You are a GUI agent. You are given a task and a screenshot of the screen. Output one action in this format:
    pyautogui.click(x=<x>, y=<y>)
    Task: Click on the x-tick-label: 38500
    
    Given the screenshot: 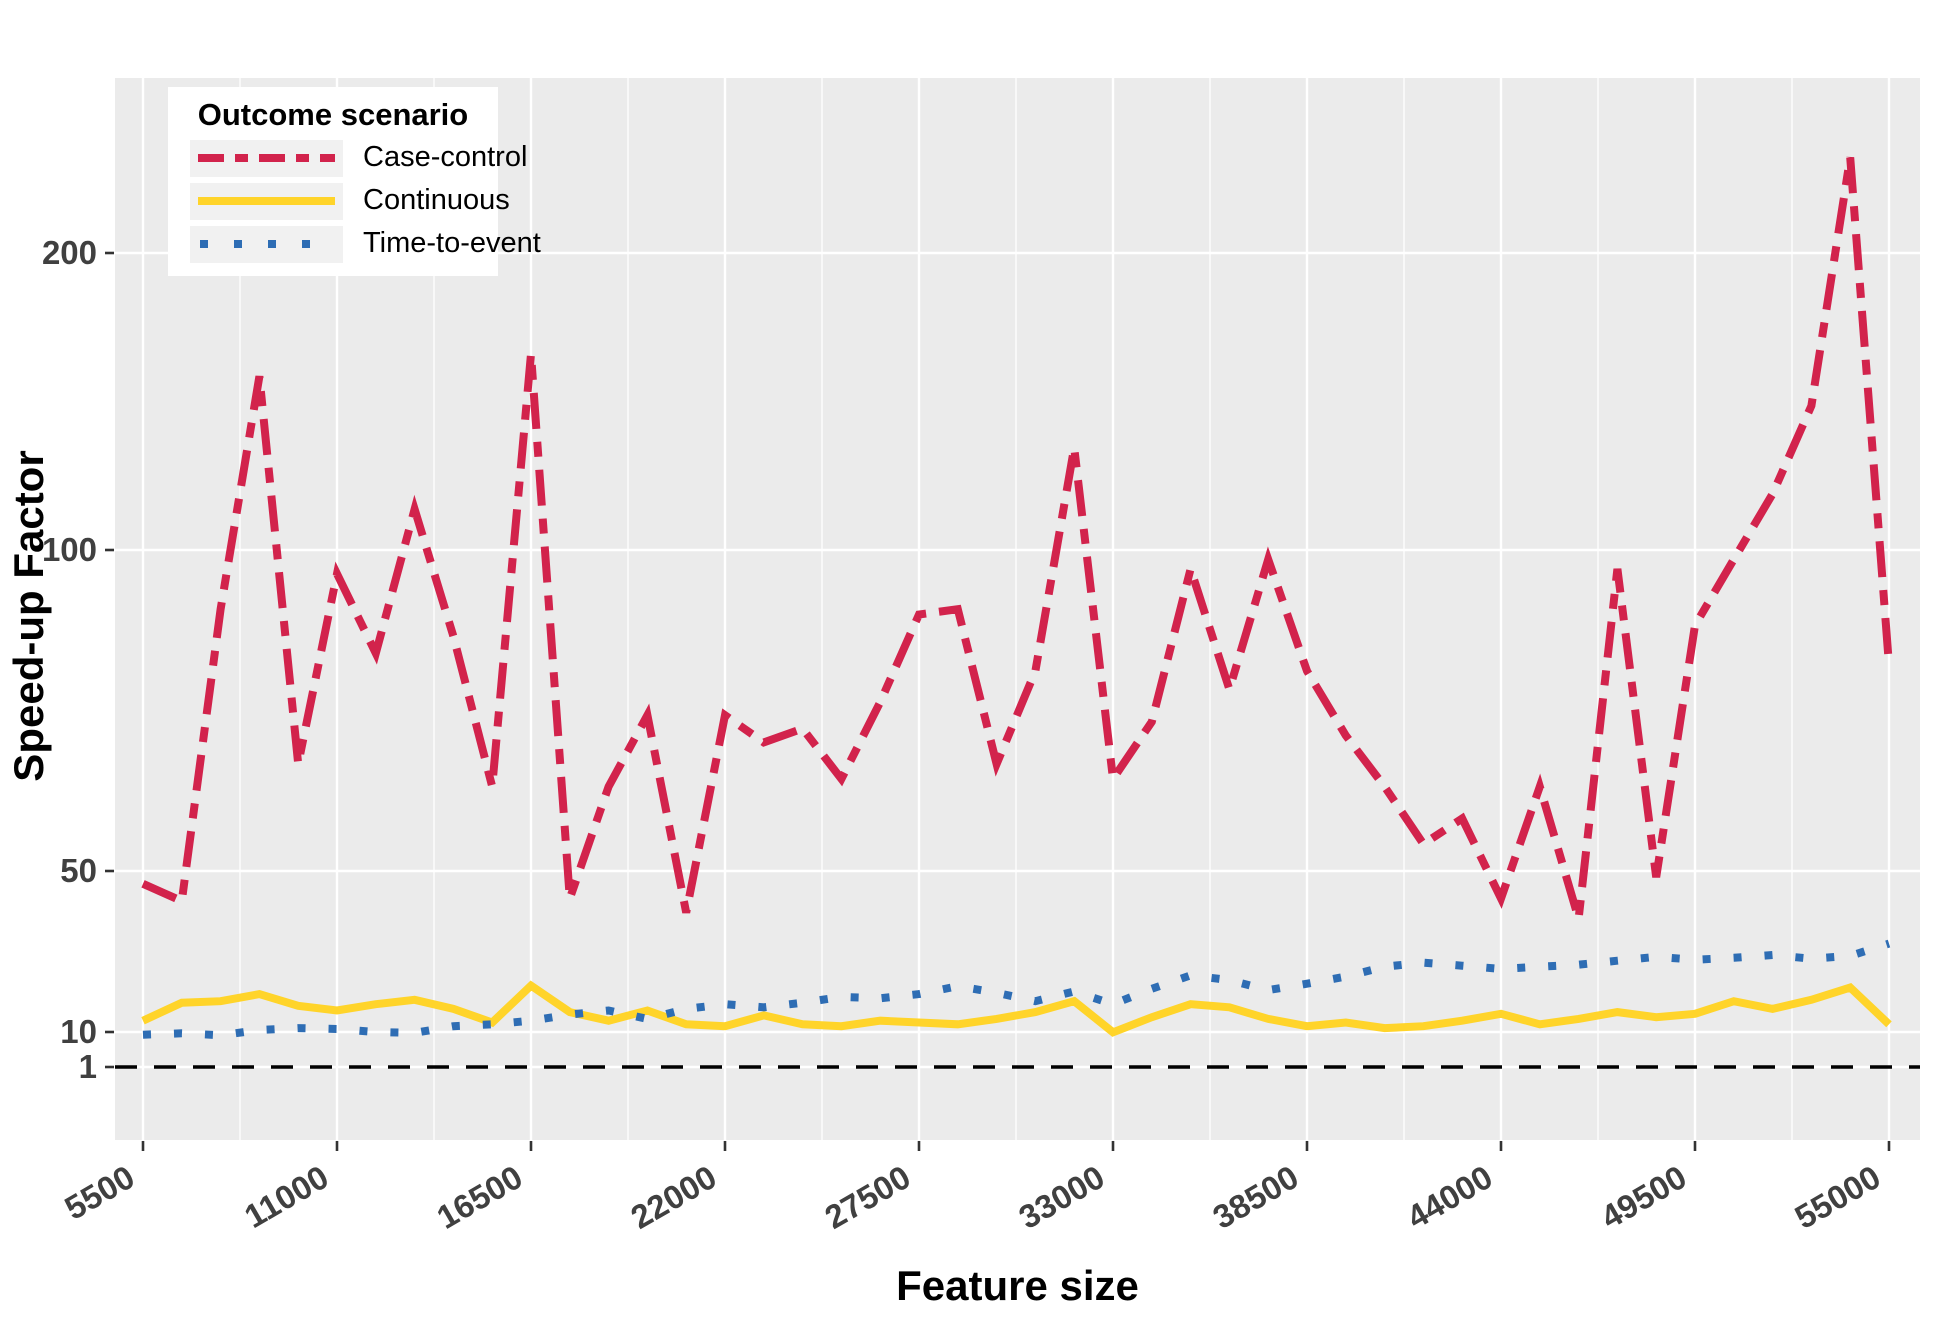 What is the action you would take?
    pyautogui.click(x=1256, y=1197)
    